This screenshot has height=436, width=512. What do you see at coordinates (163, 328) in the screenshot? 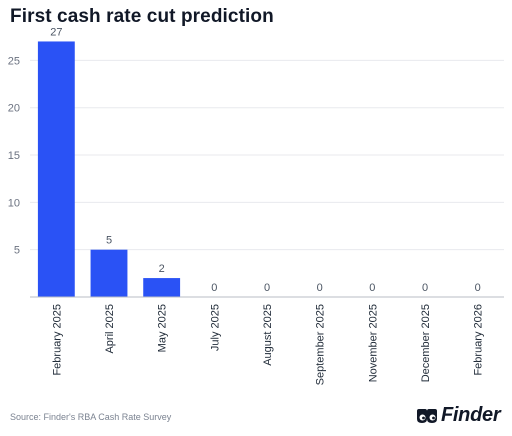
I see `x-tick-label: May 2025` at bounding box center [163, 328].